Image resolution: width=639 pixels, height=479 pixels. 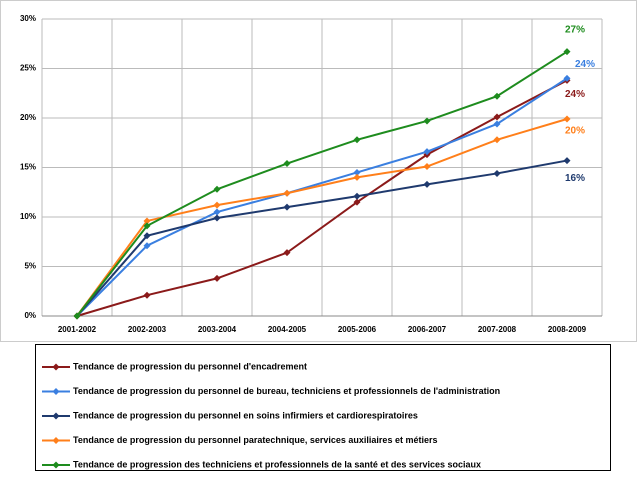 What do you see at coordinates (77, 329) in the screenshot?
I see `x-tick-label: 2001-2002` at bounding box center [77, 329].